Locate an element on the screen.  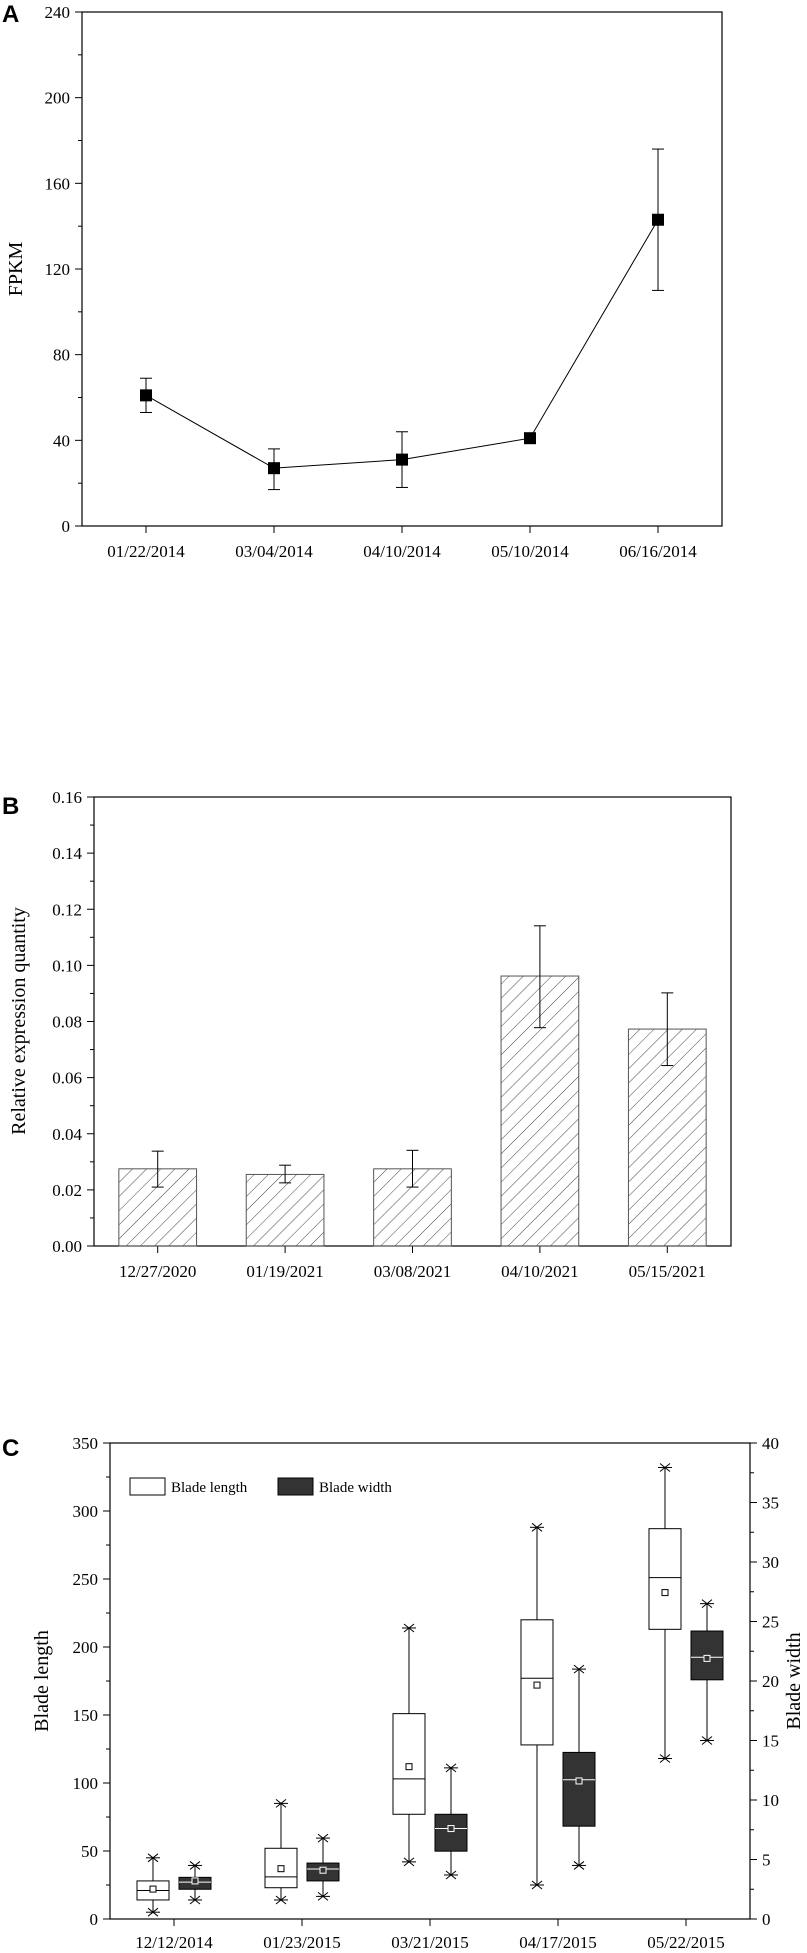
legend-swatch-blade-width is located at coordinates (295, 1486).